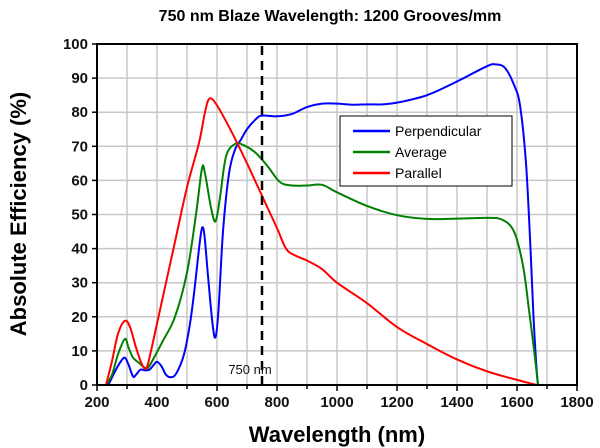  I want to click on legend-label: Average, so click(421, 152).